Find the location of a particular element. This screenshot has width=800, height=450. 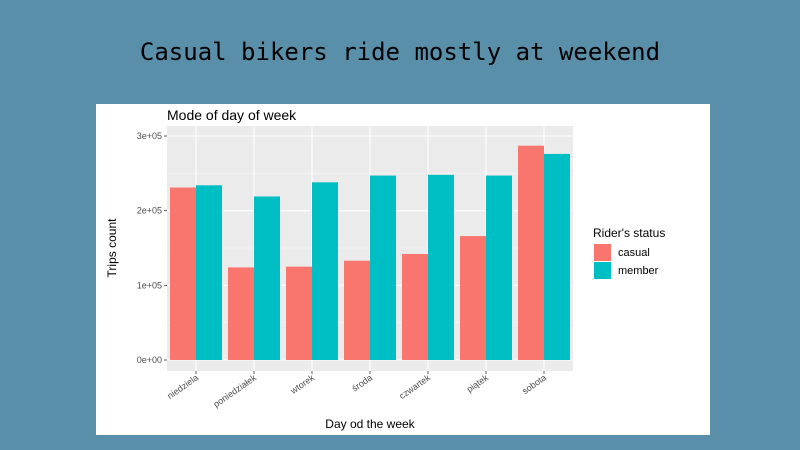

x-tick-label: wtorek is located at coordinates (302, 384).